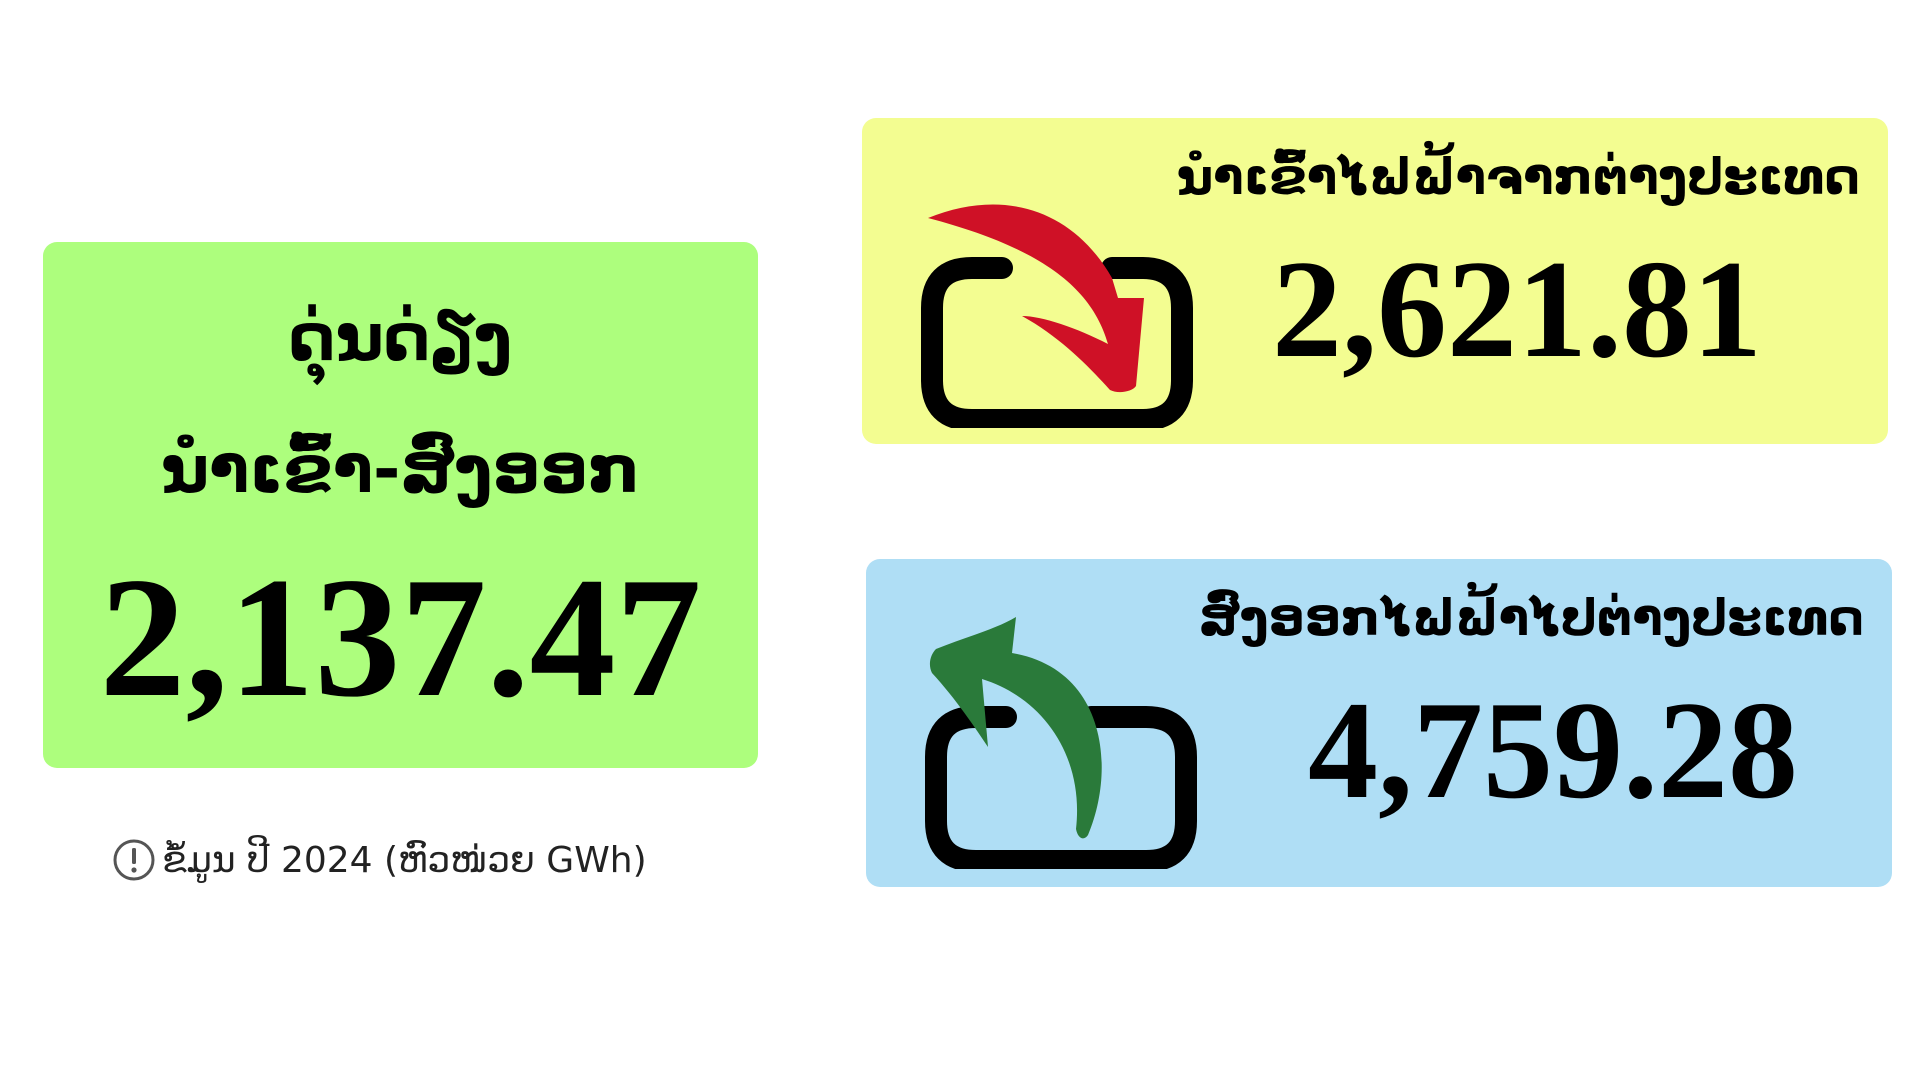 The width and height of the screenshot is (1920, 1080). I want to click on data-note: ຂໍ້ມູນ ປີ 2024 (ຫົວໜ່ວຍ GWh), so click(379, 860).